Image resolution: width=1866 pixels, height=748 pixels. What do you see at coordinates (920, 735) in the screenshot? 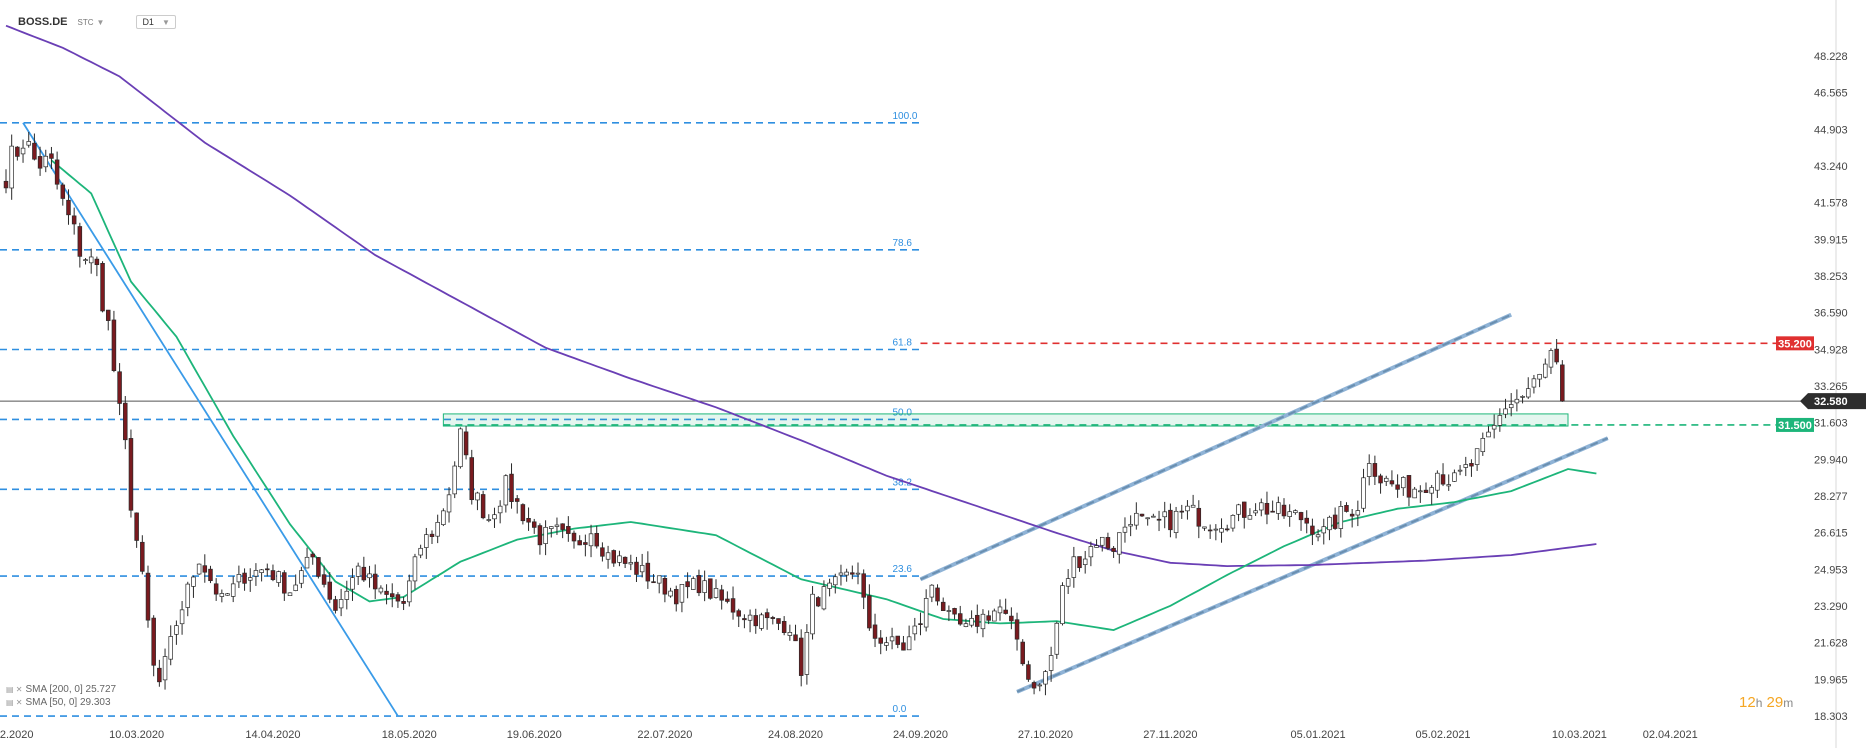
I see `x-tick-label: 24.09.2020` at bounding box center [920, 735].